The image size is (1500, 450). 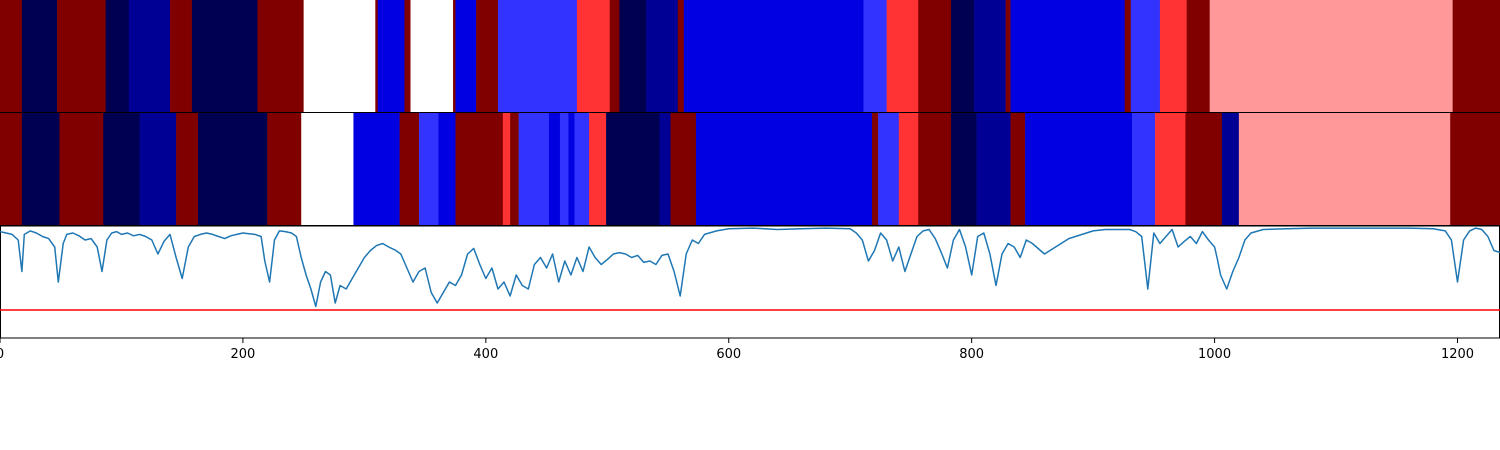 What do you see at coordinates (1457, 354) in the screenshot?
I see `x-tick-label: 1200` at bounding box center [1457, 354].